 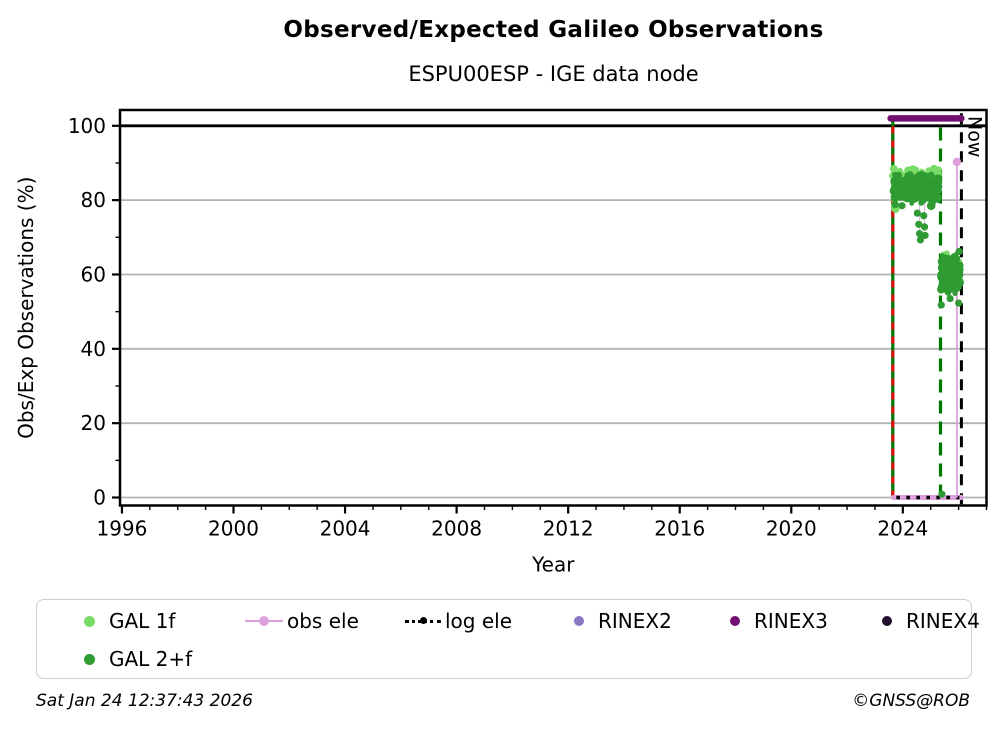 What do you see at coordinates (568, 529) in the screenshot?
I see `x-tick-label: 2012` at bounding box center [568, 529].